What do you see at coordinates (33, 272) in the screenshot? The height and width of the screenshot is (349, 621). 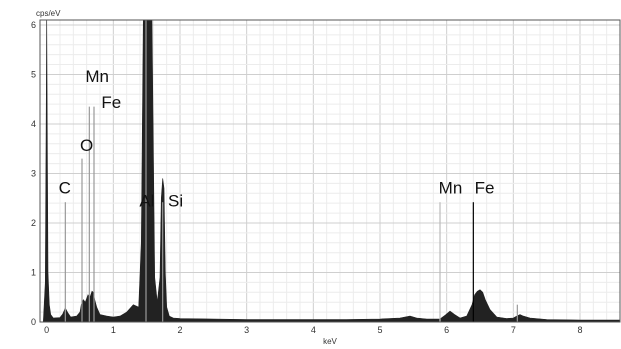 I see `y-tick-label: 1` at bounding box center [33, 272].